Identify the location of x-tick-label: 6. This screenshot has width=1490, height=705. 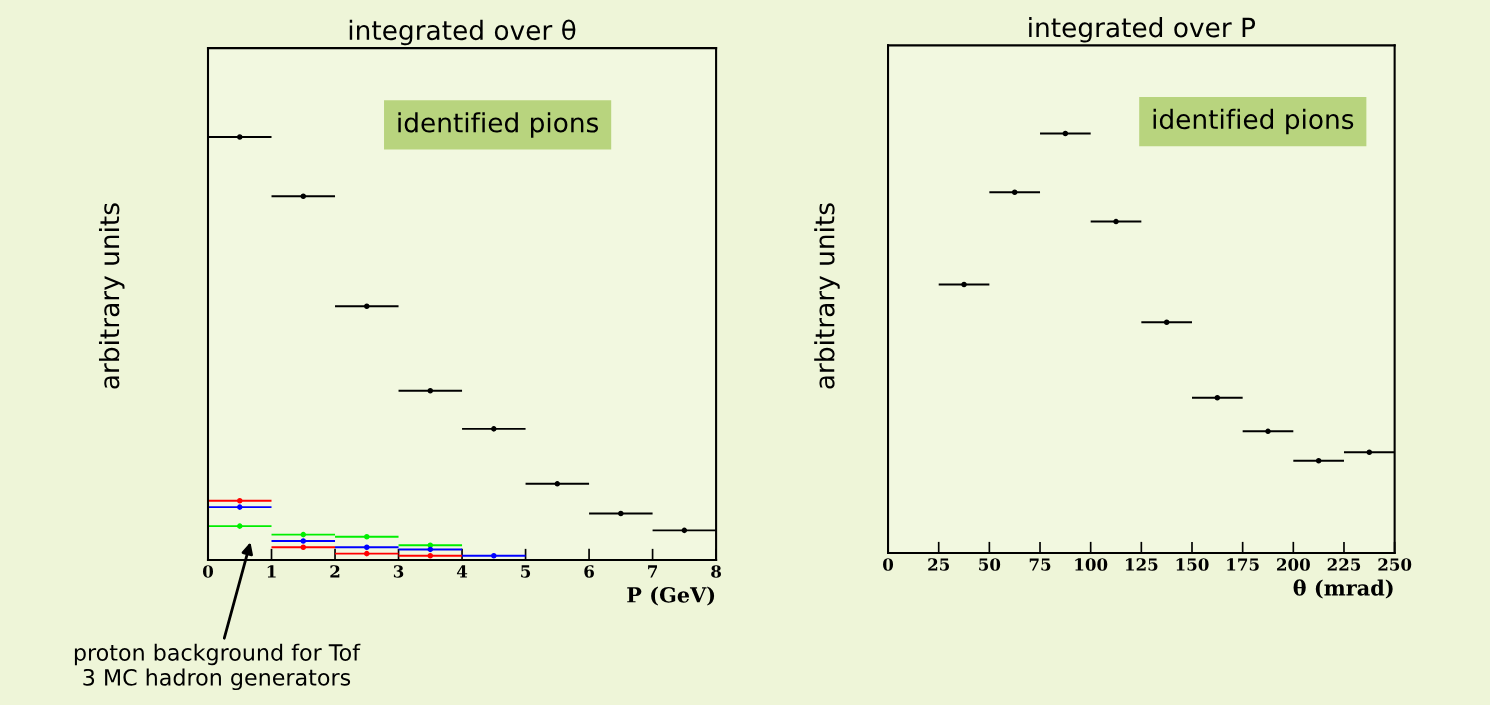
(589, 571).